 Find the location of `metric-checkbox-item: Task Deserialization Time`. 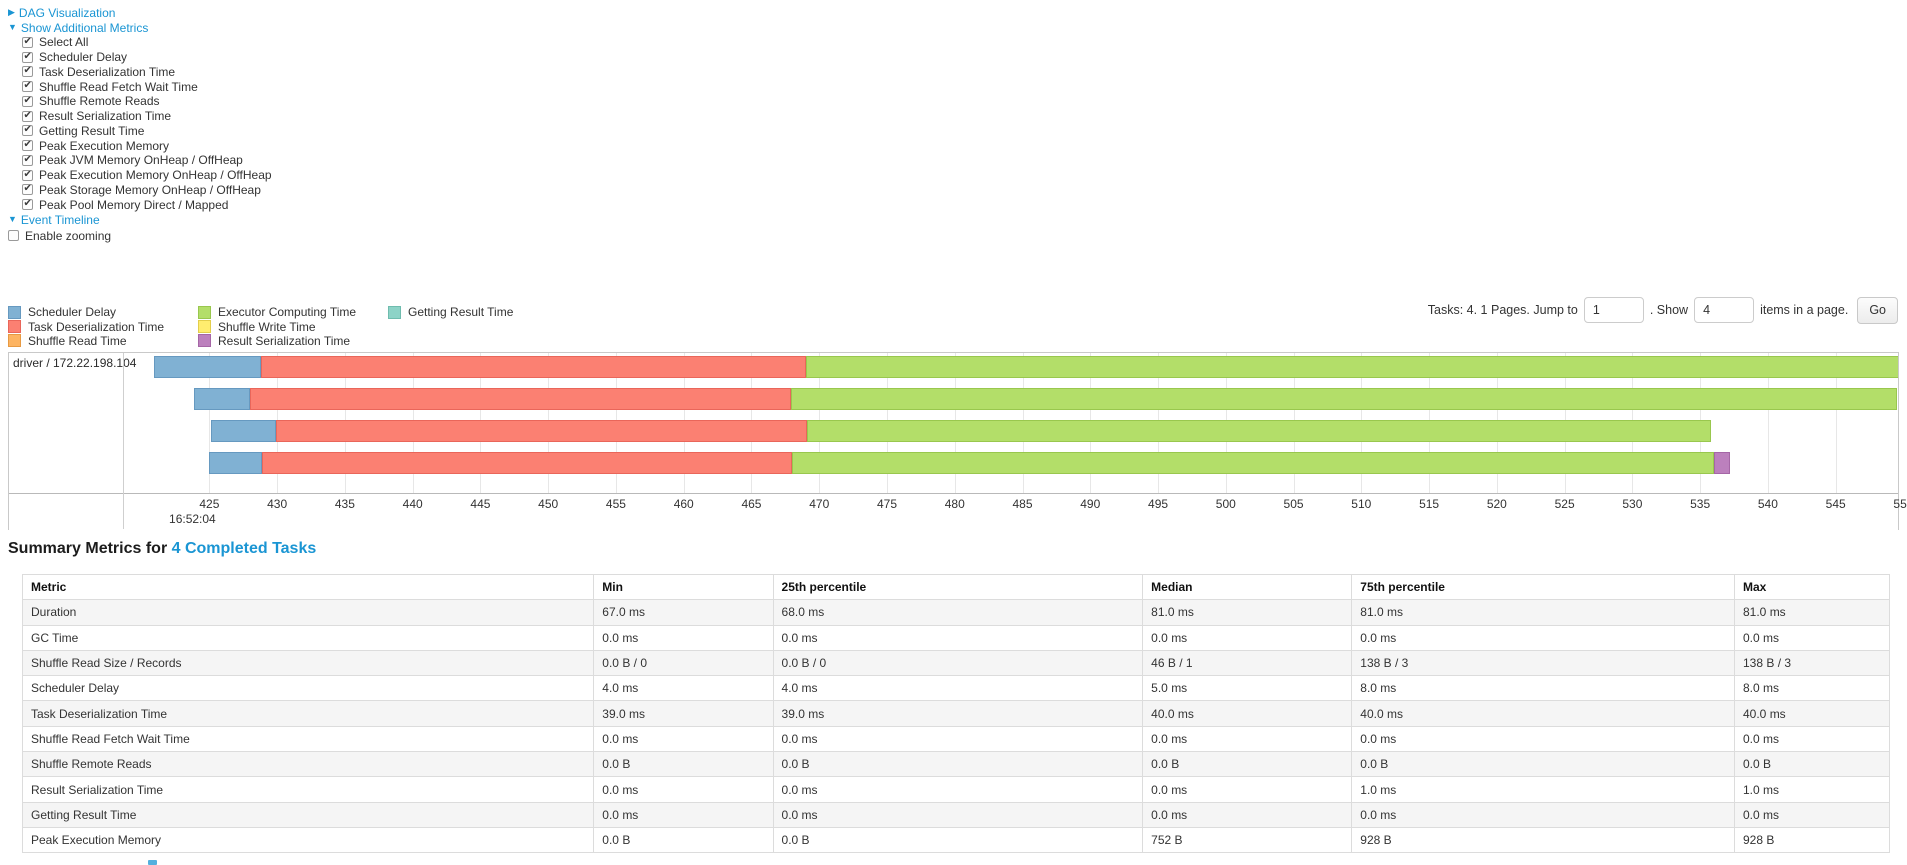

metric-checkbox-item: Task Deserialization Time is located at coordinates (147, 72).